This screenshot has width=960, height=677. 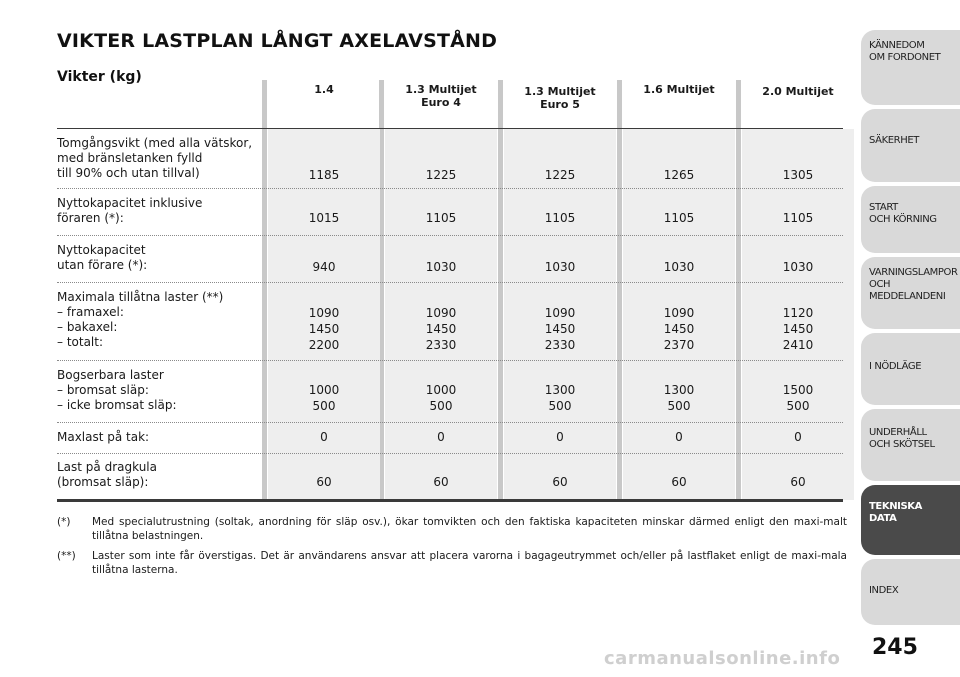 I want to click on table-cell: 1120 1450 2410, so click(x=798, y=329).